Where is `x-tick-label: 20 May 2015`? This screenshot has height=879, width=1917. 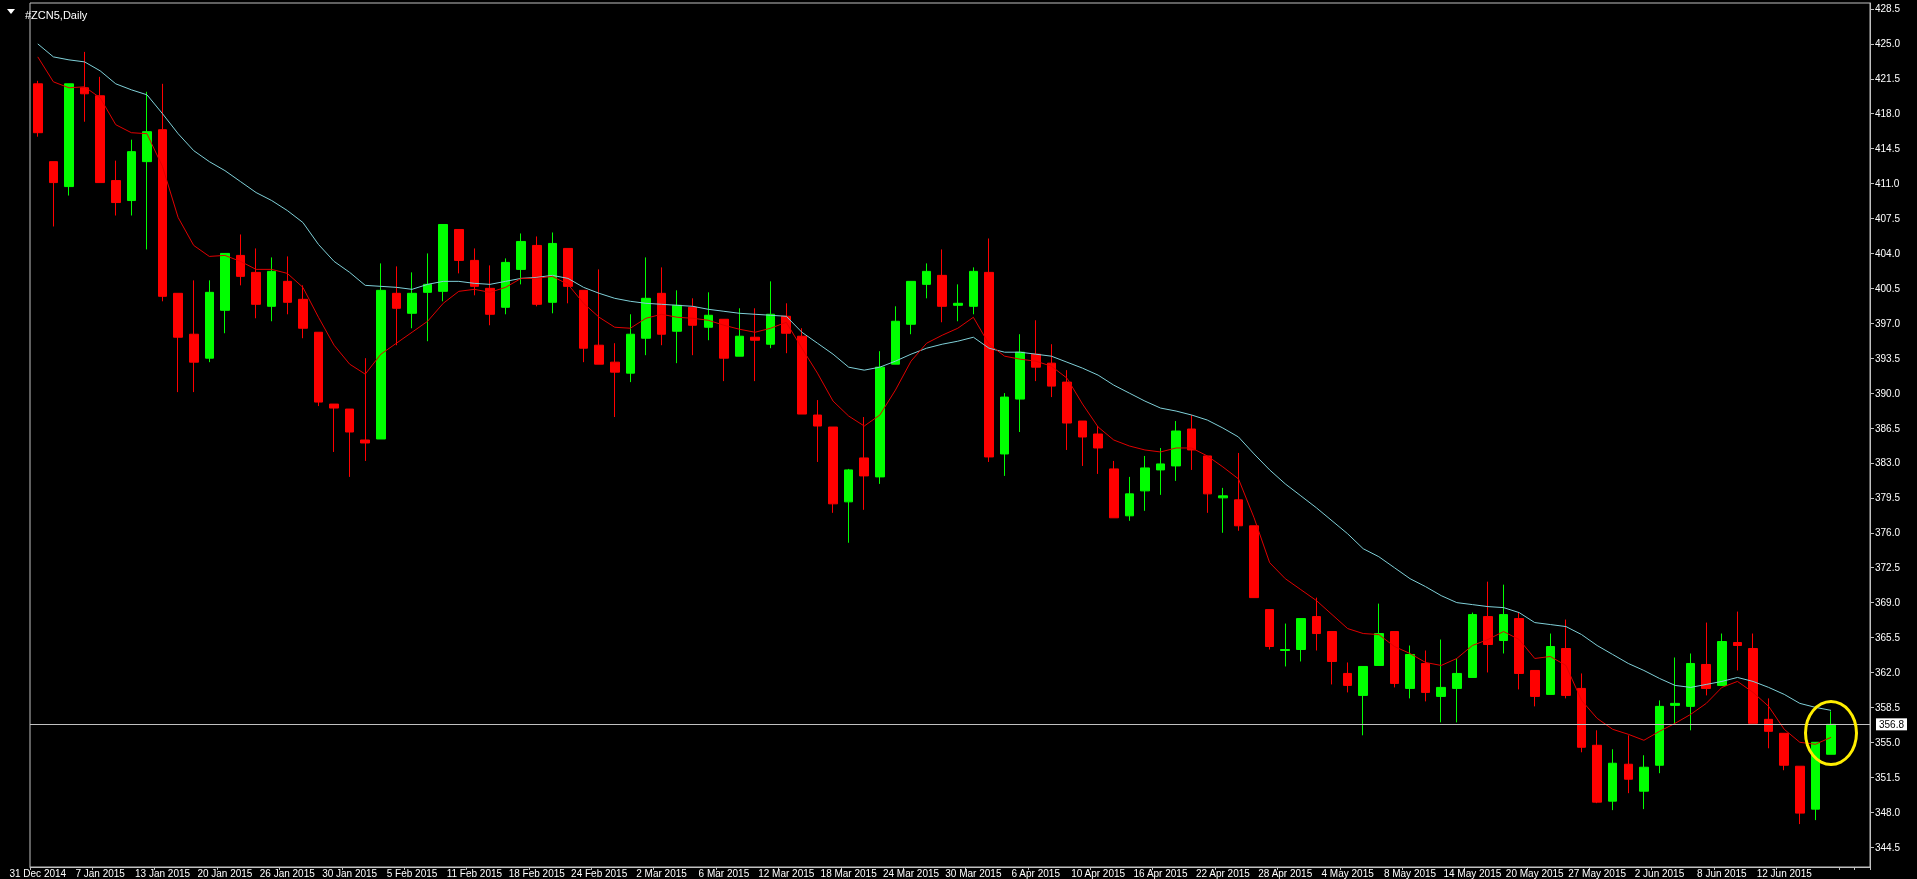 x-tick-label: 20 May 2015 is located at coordinates (1535, 873).